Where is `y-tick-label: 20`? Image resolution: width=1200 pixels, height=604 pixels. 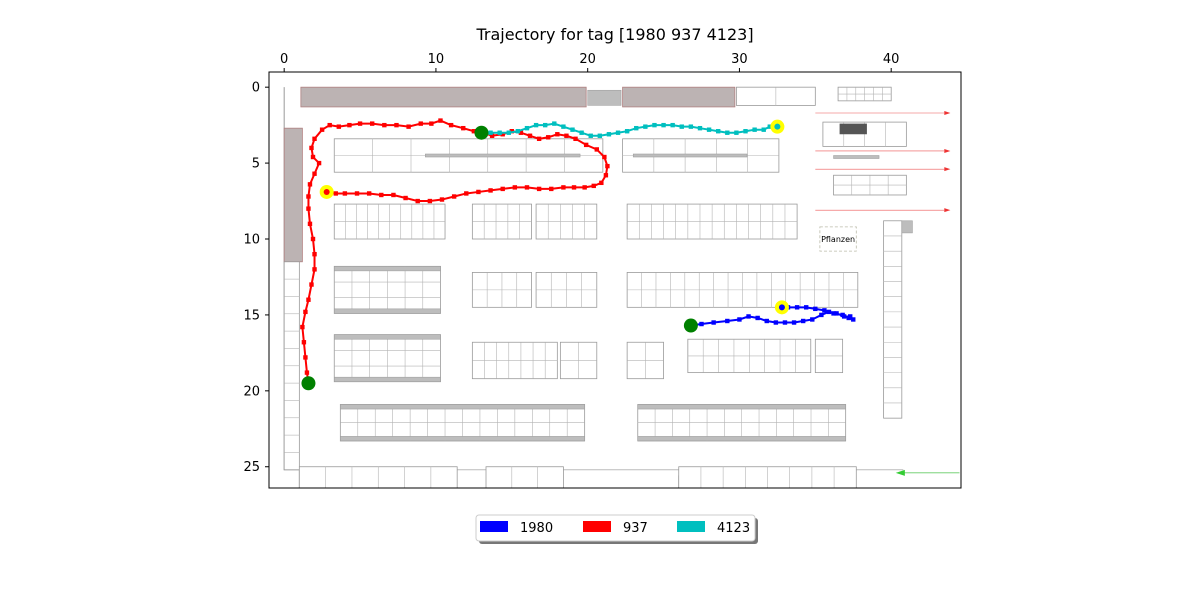
y-tick-label: 20 is located at coordinates (251, 391).